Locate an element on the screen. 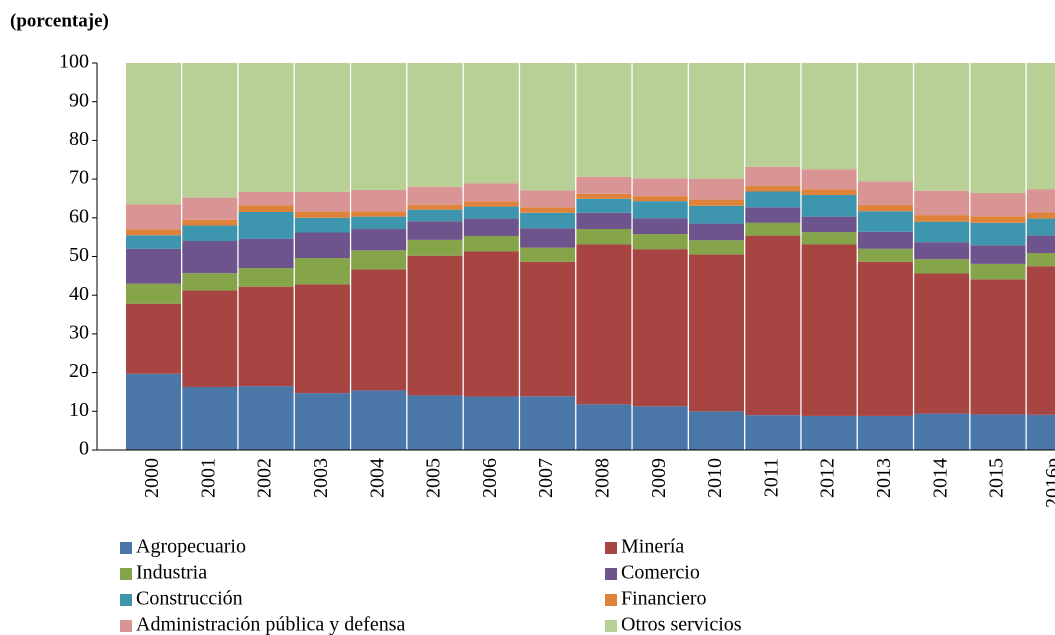  legend-label: Minería is located at coordinates (652, 547).